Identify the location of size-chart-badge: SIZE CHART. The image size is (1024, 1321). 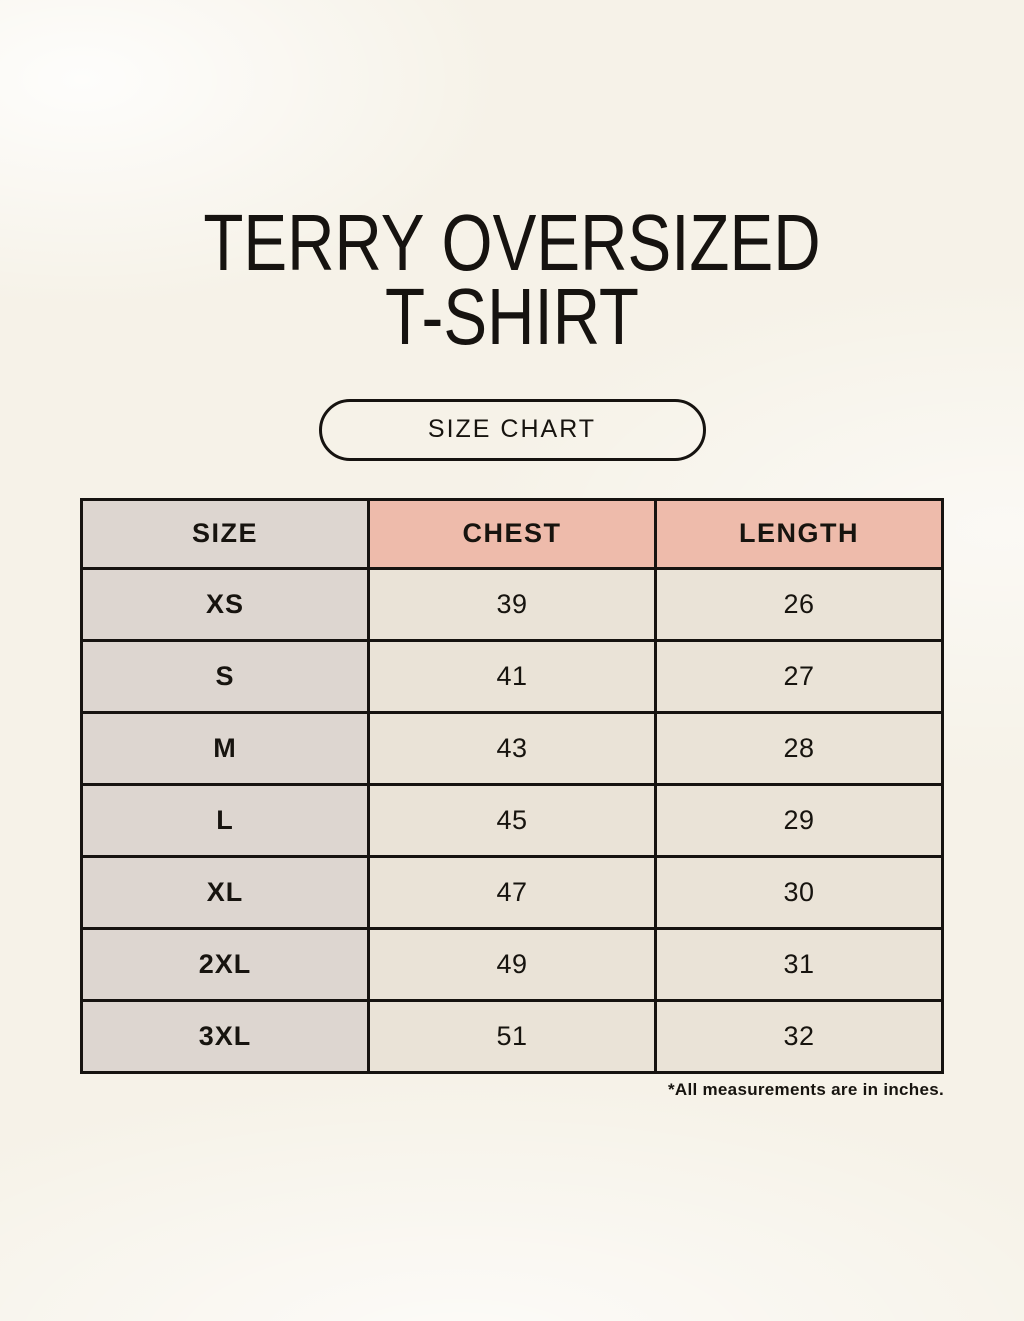
(512, 429).